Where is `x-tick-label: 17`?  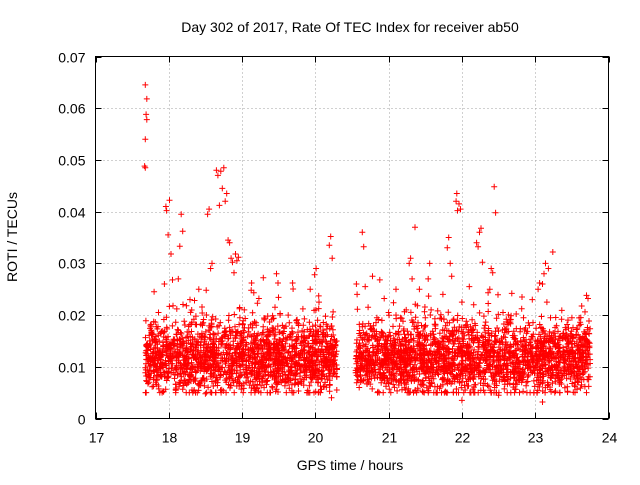
x-tick-label: 17 is located at coordinates (97, 438).